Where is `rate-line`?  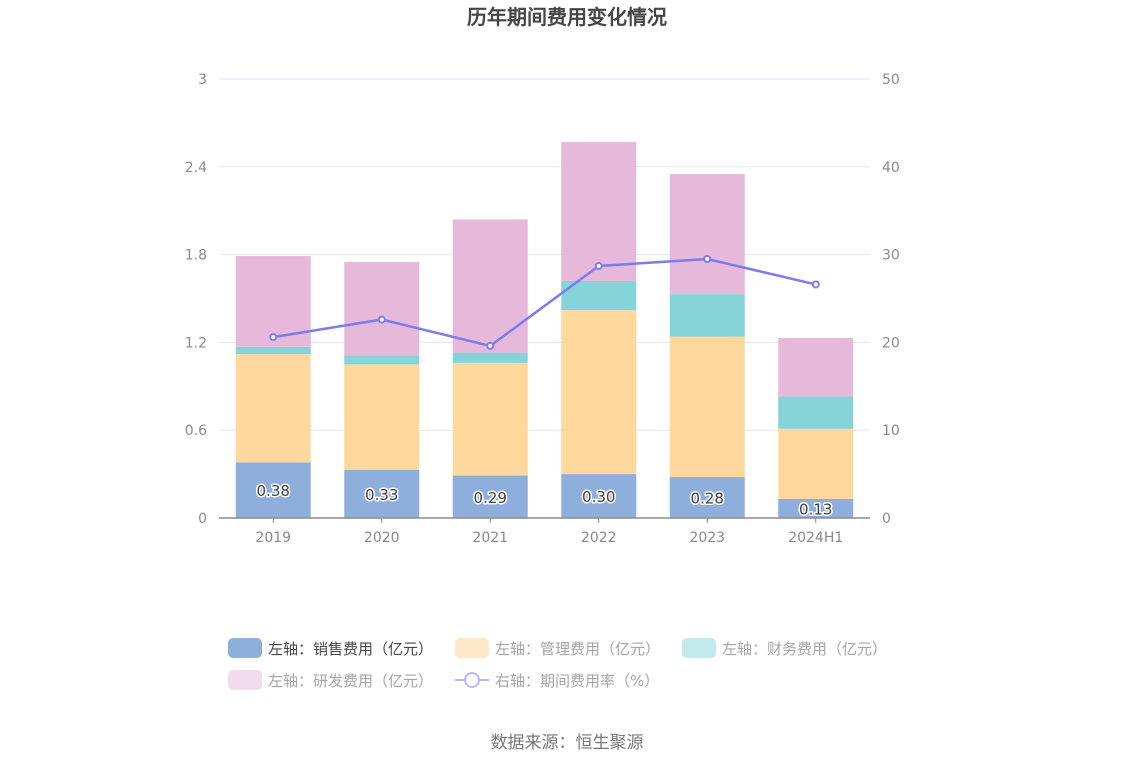
rate-line is located at coordinates (544, 302).